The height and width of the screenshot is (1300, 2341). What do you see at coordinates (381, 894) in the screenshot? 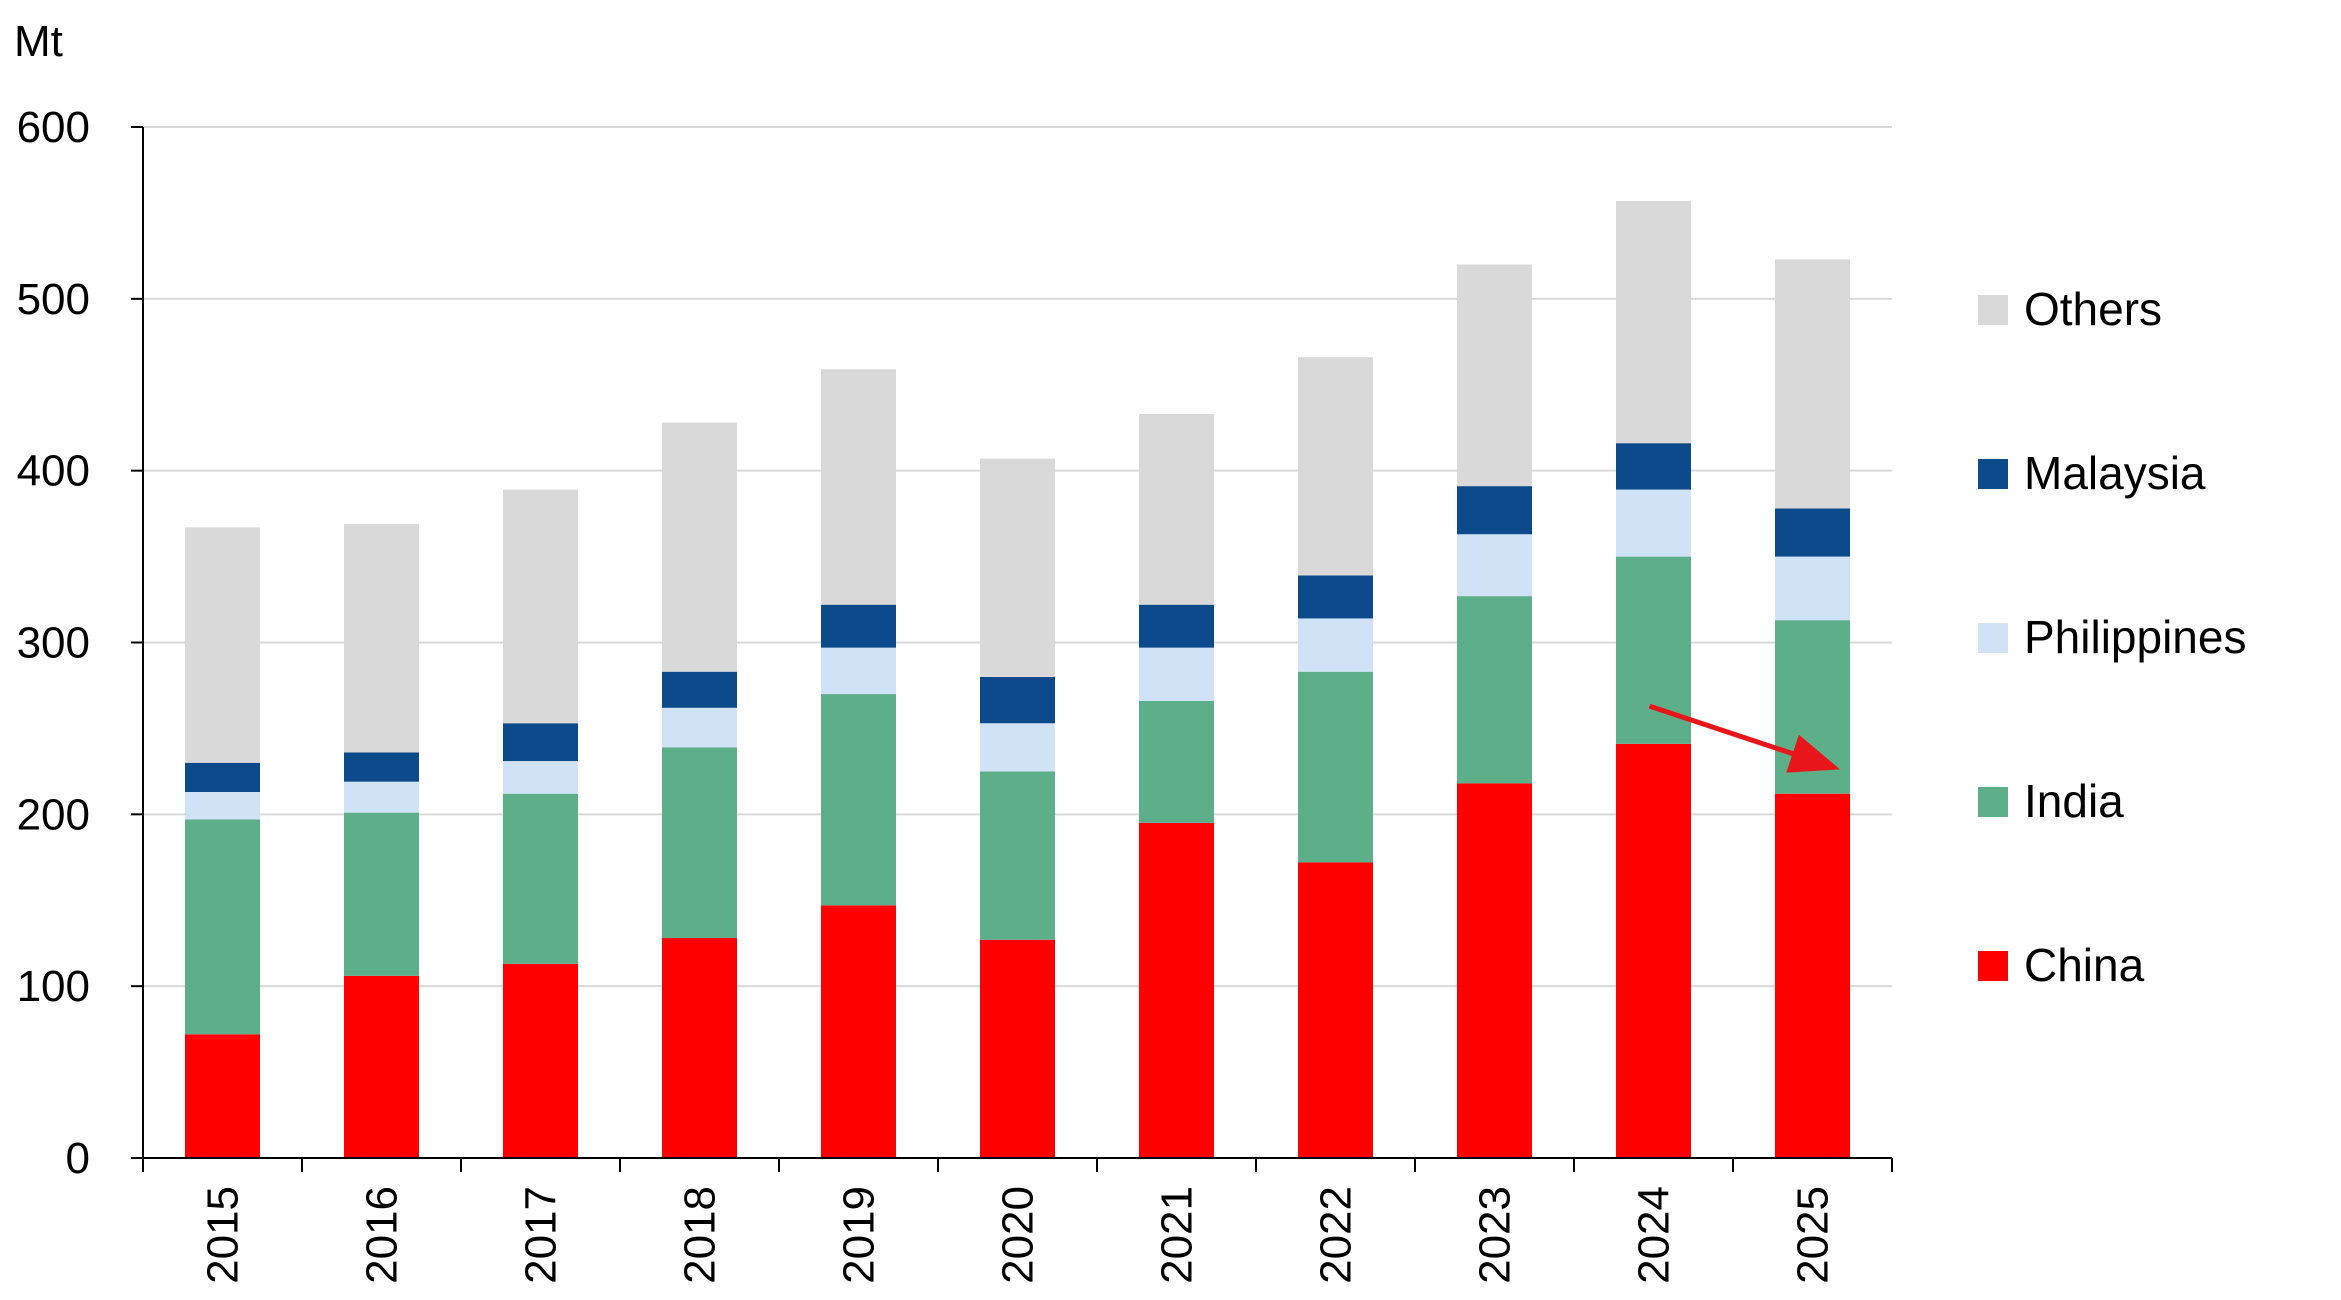
I see `bar-india-2016` at bounding box center [381, 894].